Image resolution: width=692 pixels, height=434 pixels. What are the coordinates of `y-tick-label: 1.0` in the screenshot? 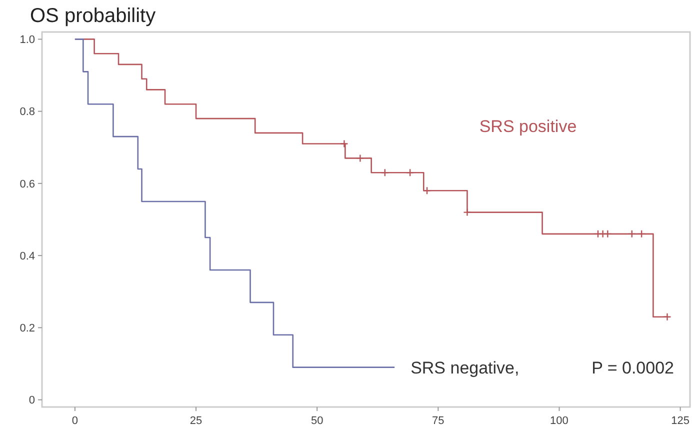 It's located at (27, 40).